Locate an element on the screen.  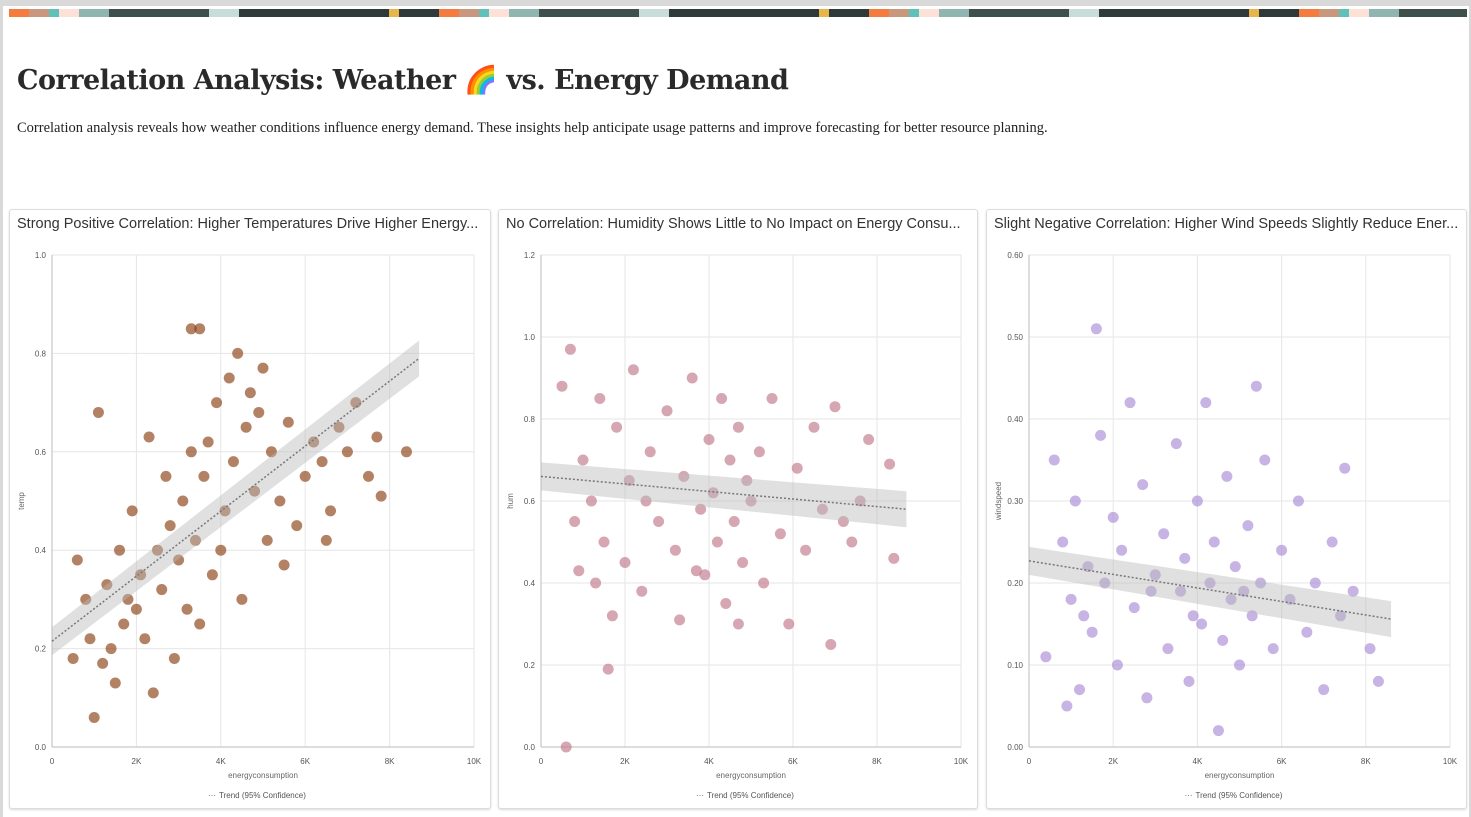
y-tick-label: 0.2 is located at coordinates (41, 649).